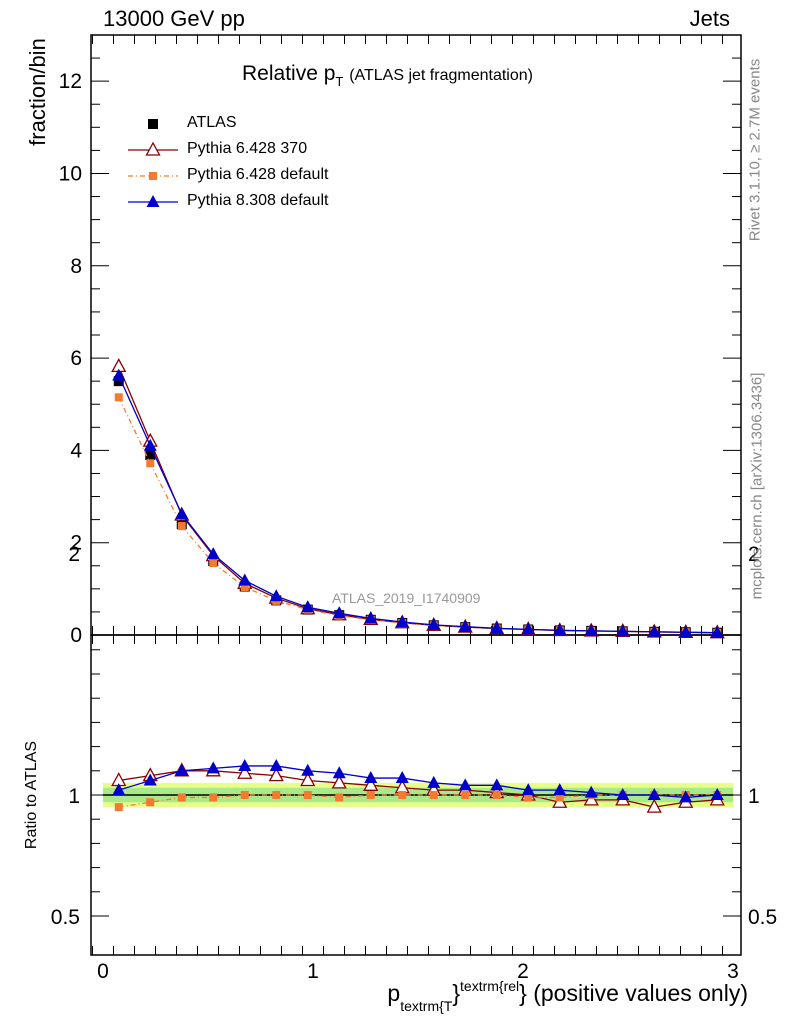 Image resolution: width=786 pixels, height=1024 pixels. I want to click on y-tick-label-main: 8, so click(76, 266).